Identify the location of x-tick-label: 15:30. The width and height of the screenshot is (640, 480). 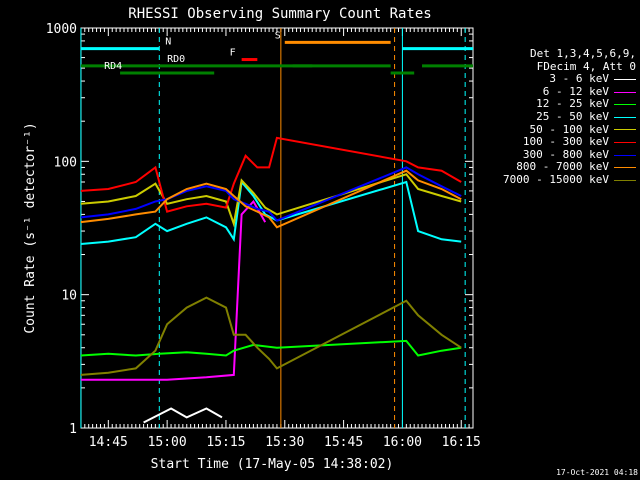
(284, 442).